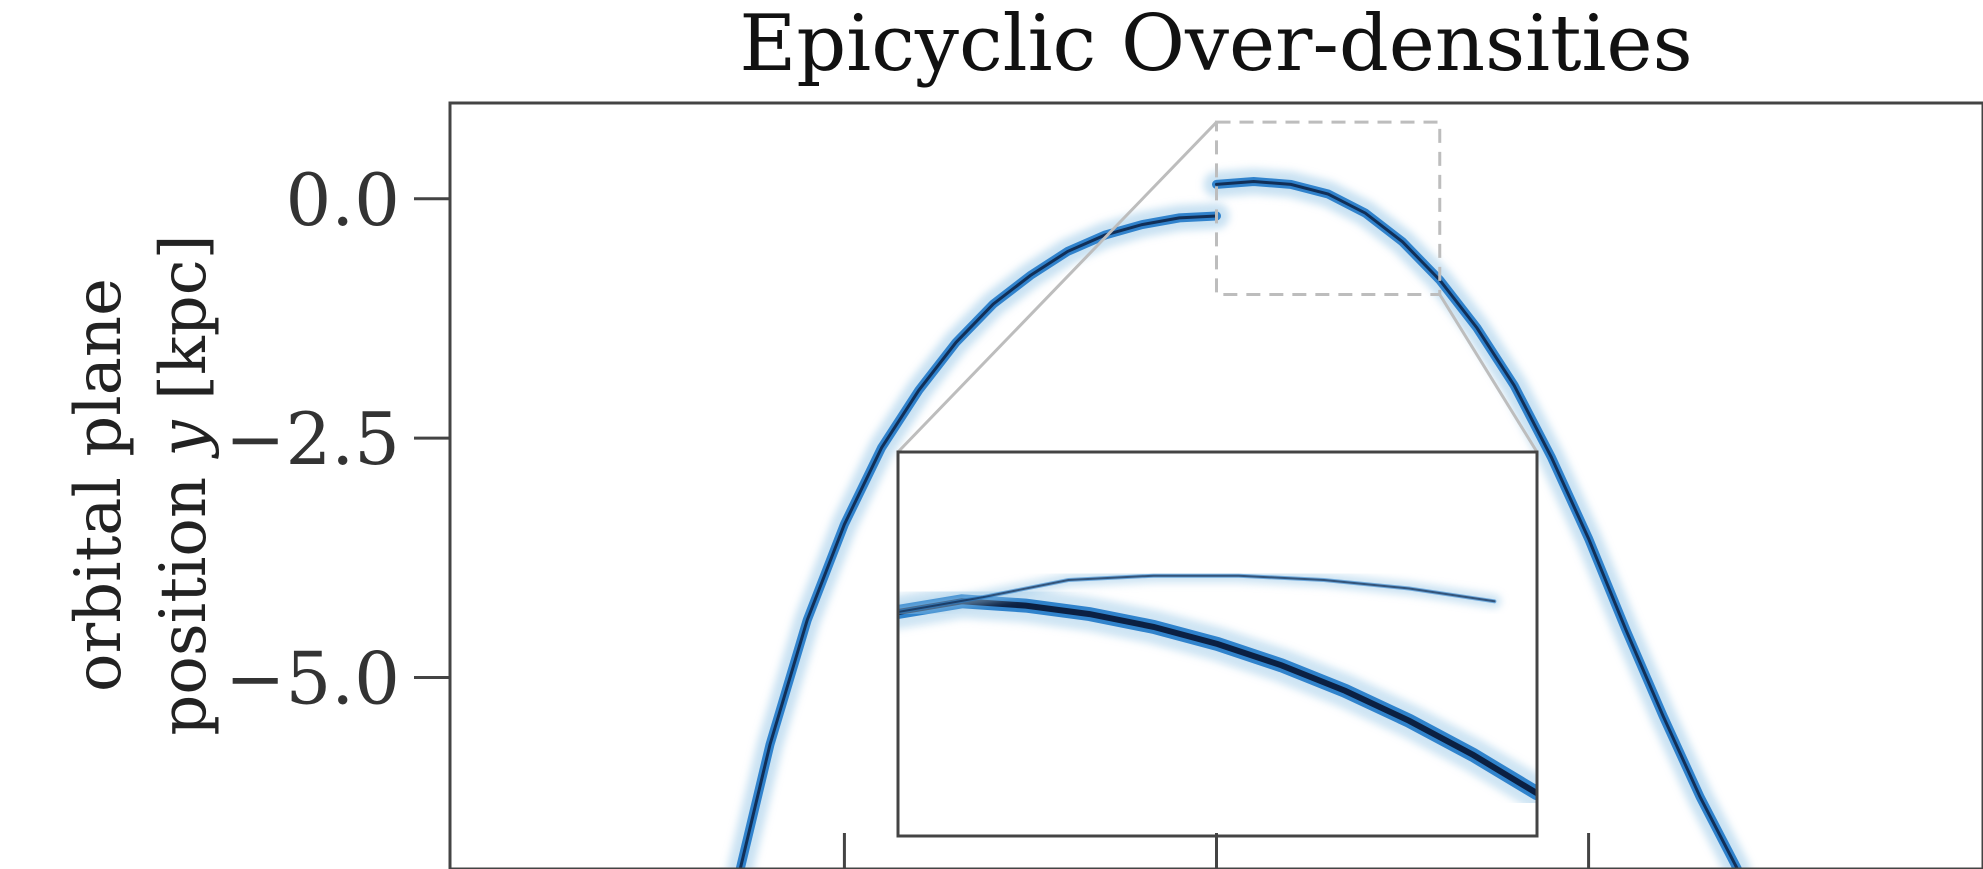  I want to click on y-axis-label-line2: position y [kpc], so click(184, 484).